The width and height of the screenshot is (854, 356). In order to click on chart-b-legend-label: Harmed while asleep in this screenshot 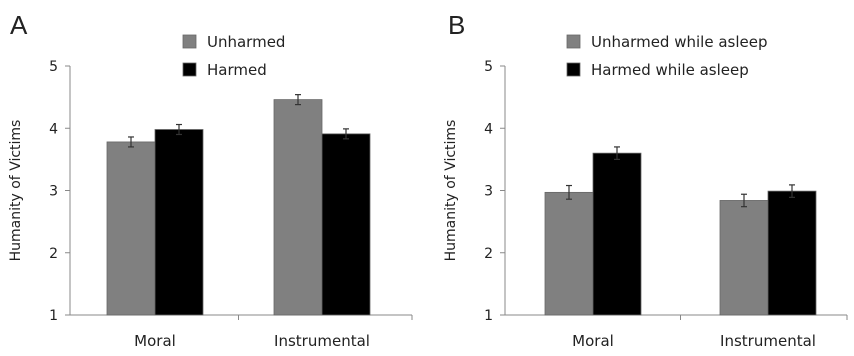, I will do `click(670, 70)`.